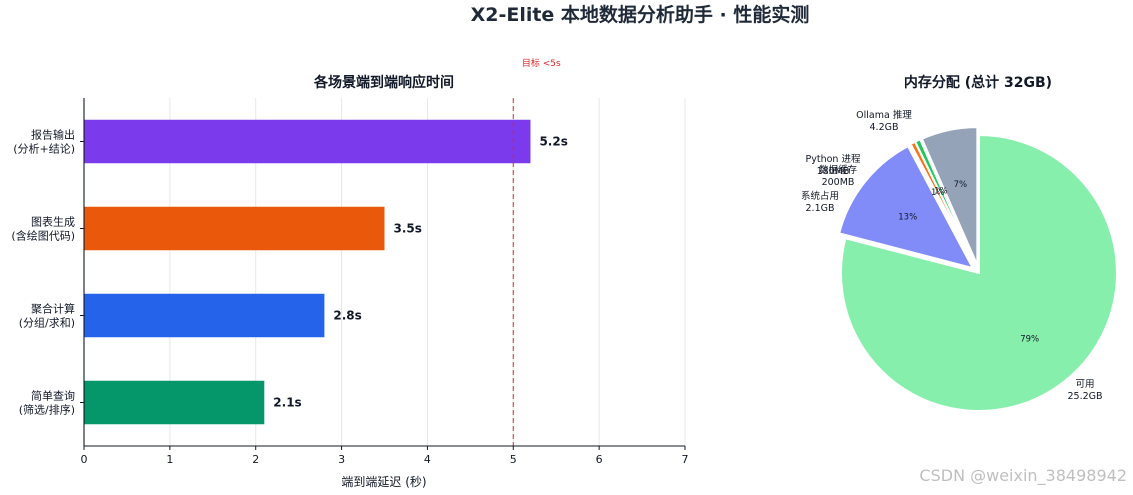 This screenshot has width=1133, height=495. Describe the element at coordinates (84, 459) in the screenshot. I see `bar-x-tick-label: 0` at that location.